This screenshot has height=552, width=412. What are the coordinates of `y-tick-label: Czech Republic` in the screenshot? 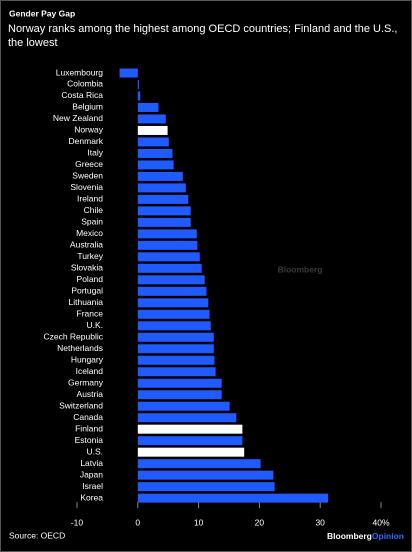 It's located at (73, 337).